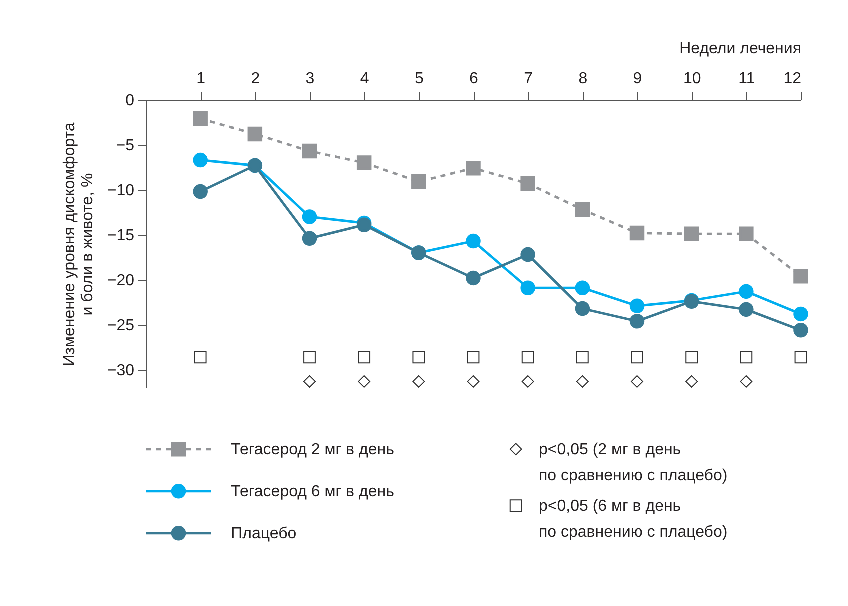 This screenshot has height=606, width=848. I want to click on legend-label: p<0,05 (2 мг в день по сравнению с плацебо), so click(633, 462).